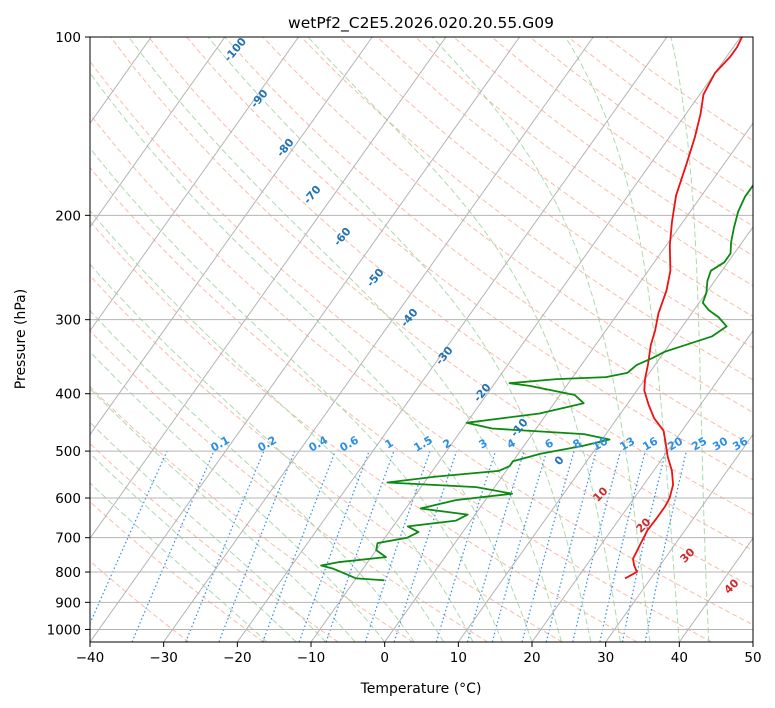  What do you see at coordinates (68, 216) in the screenshot?
I see `y-tick-label: 200` at bounding box center [68, 216].